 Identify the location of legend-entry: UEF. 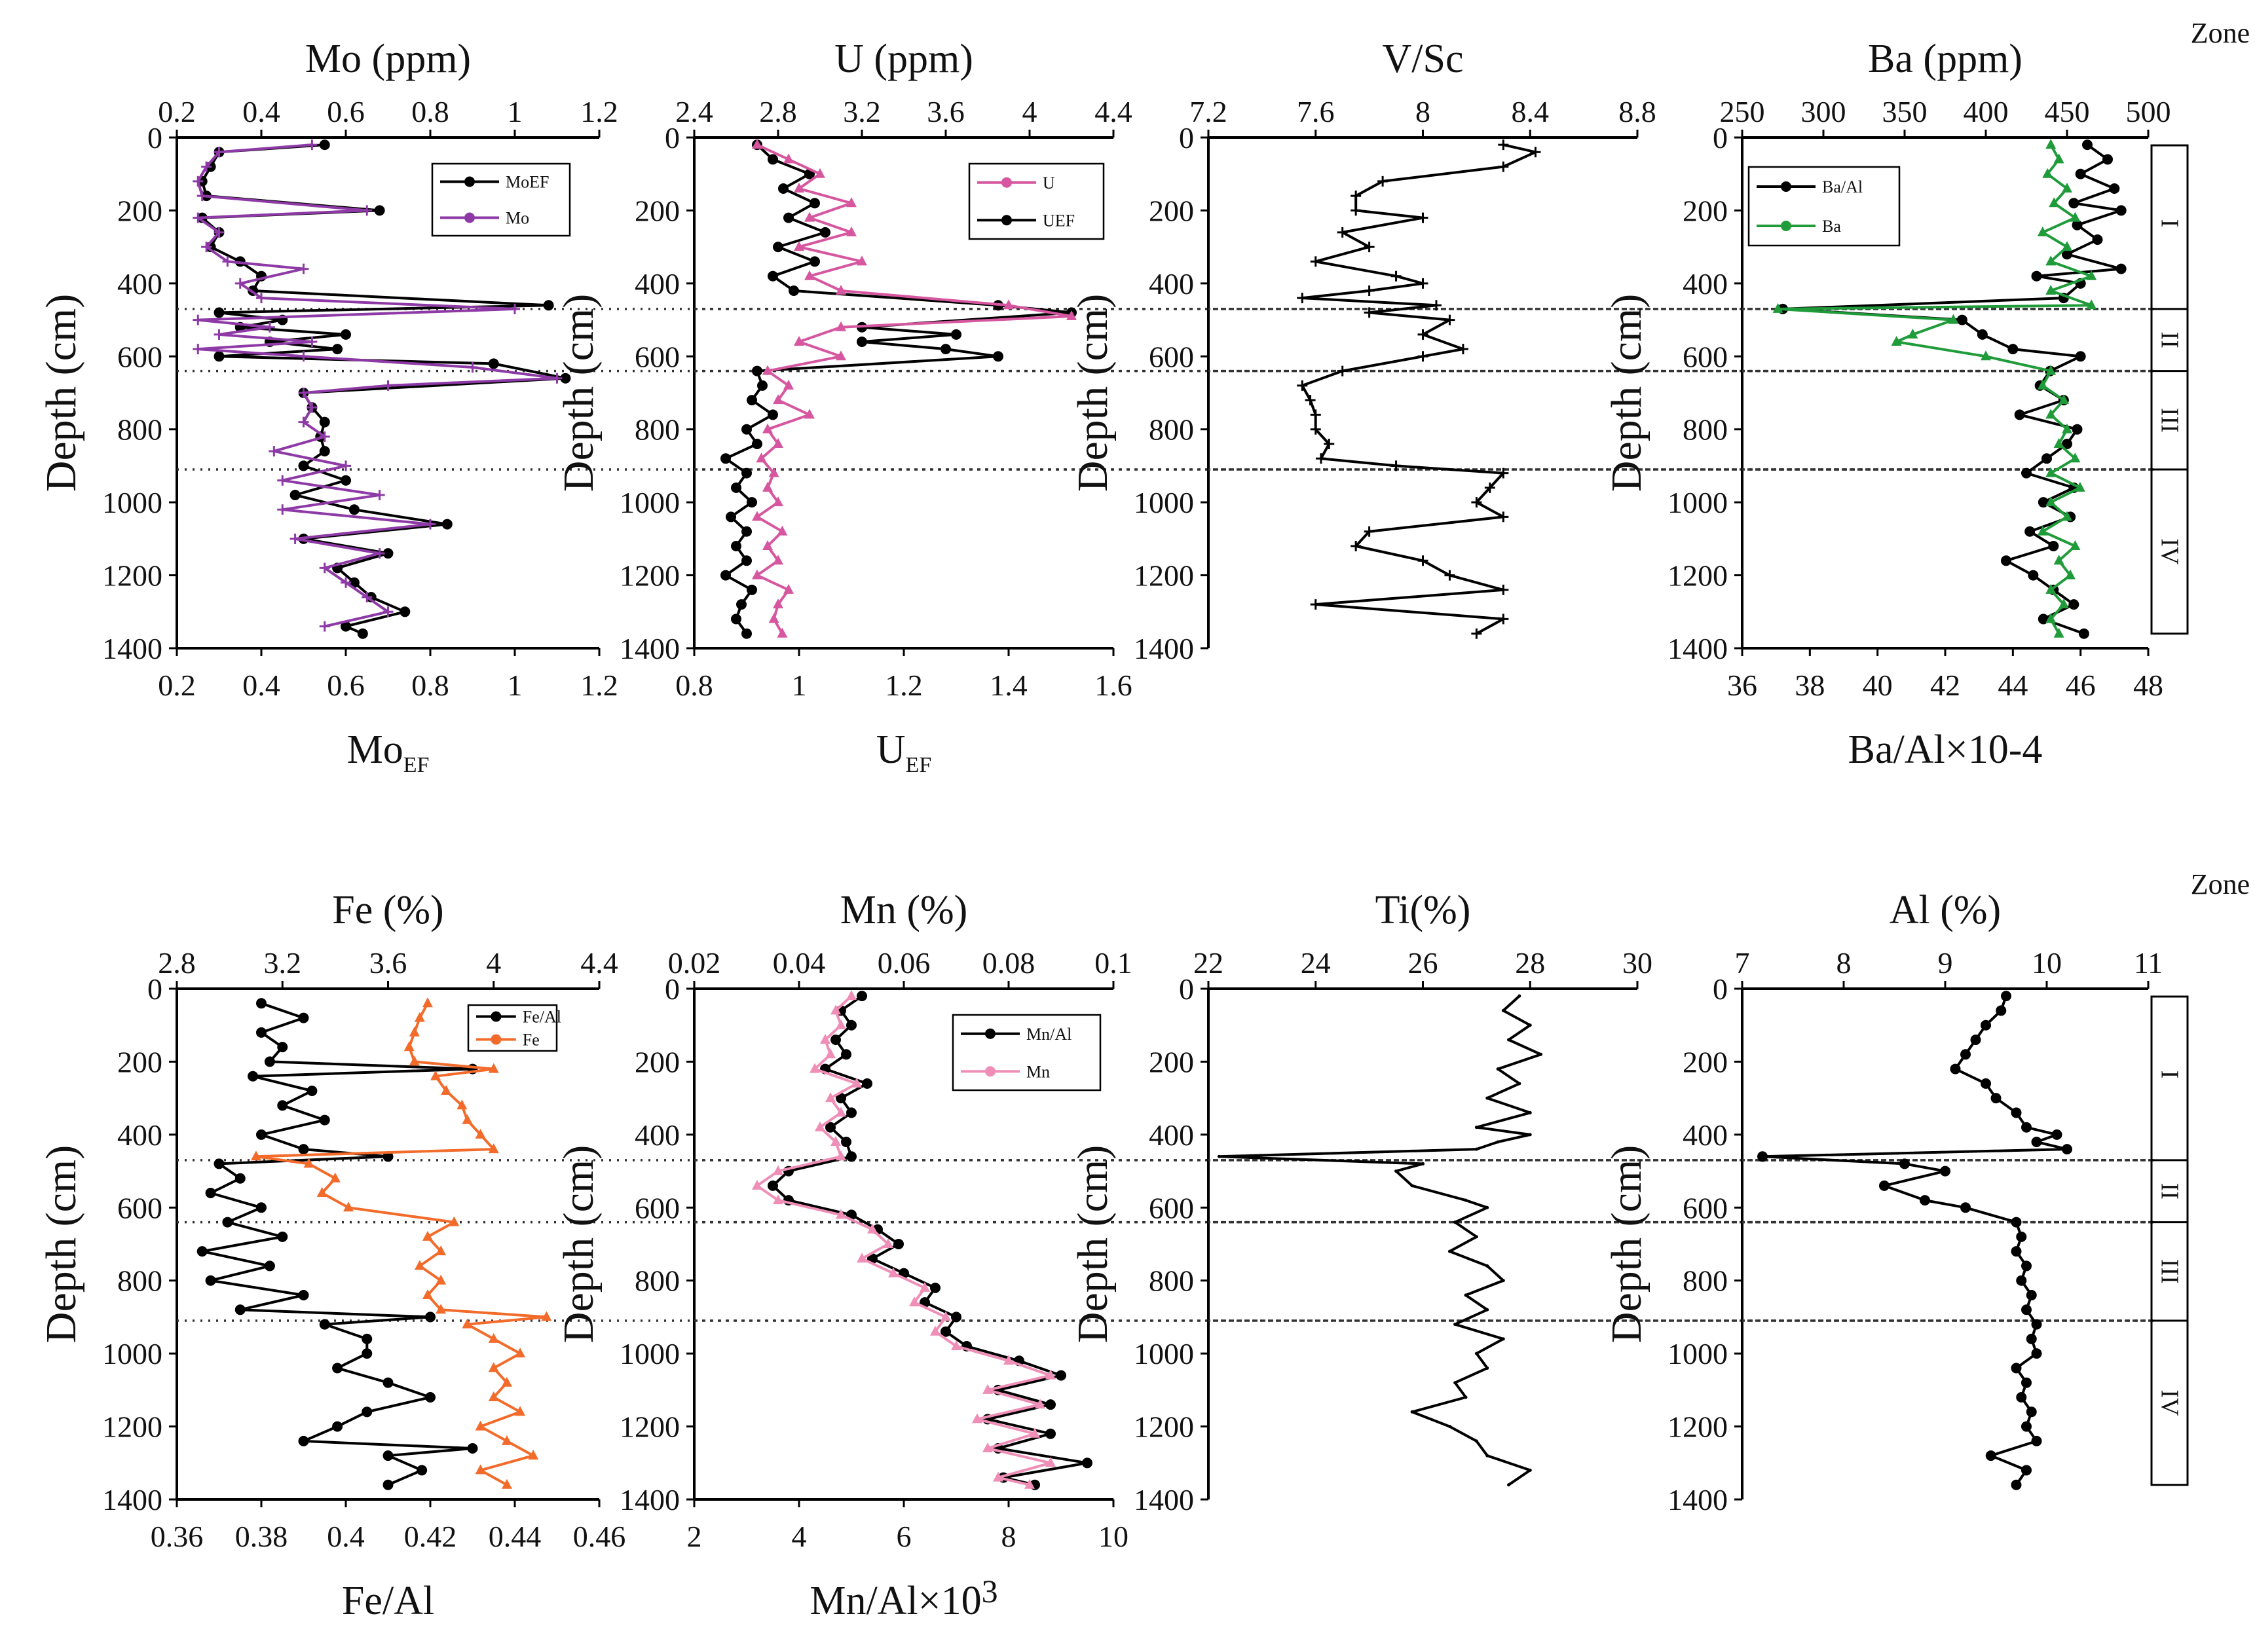
(1026, 220).